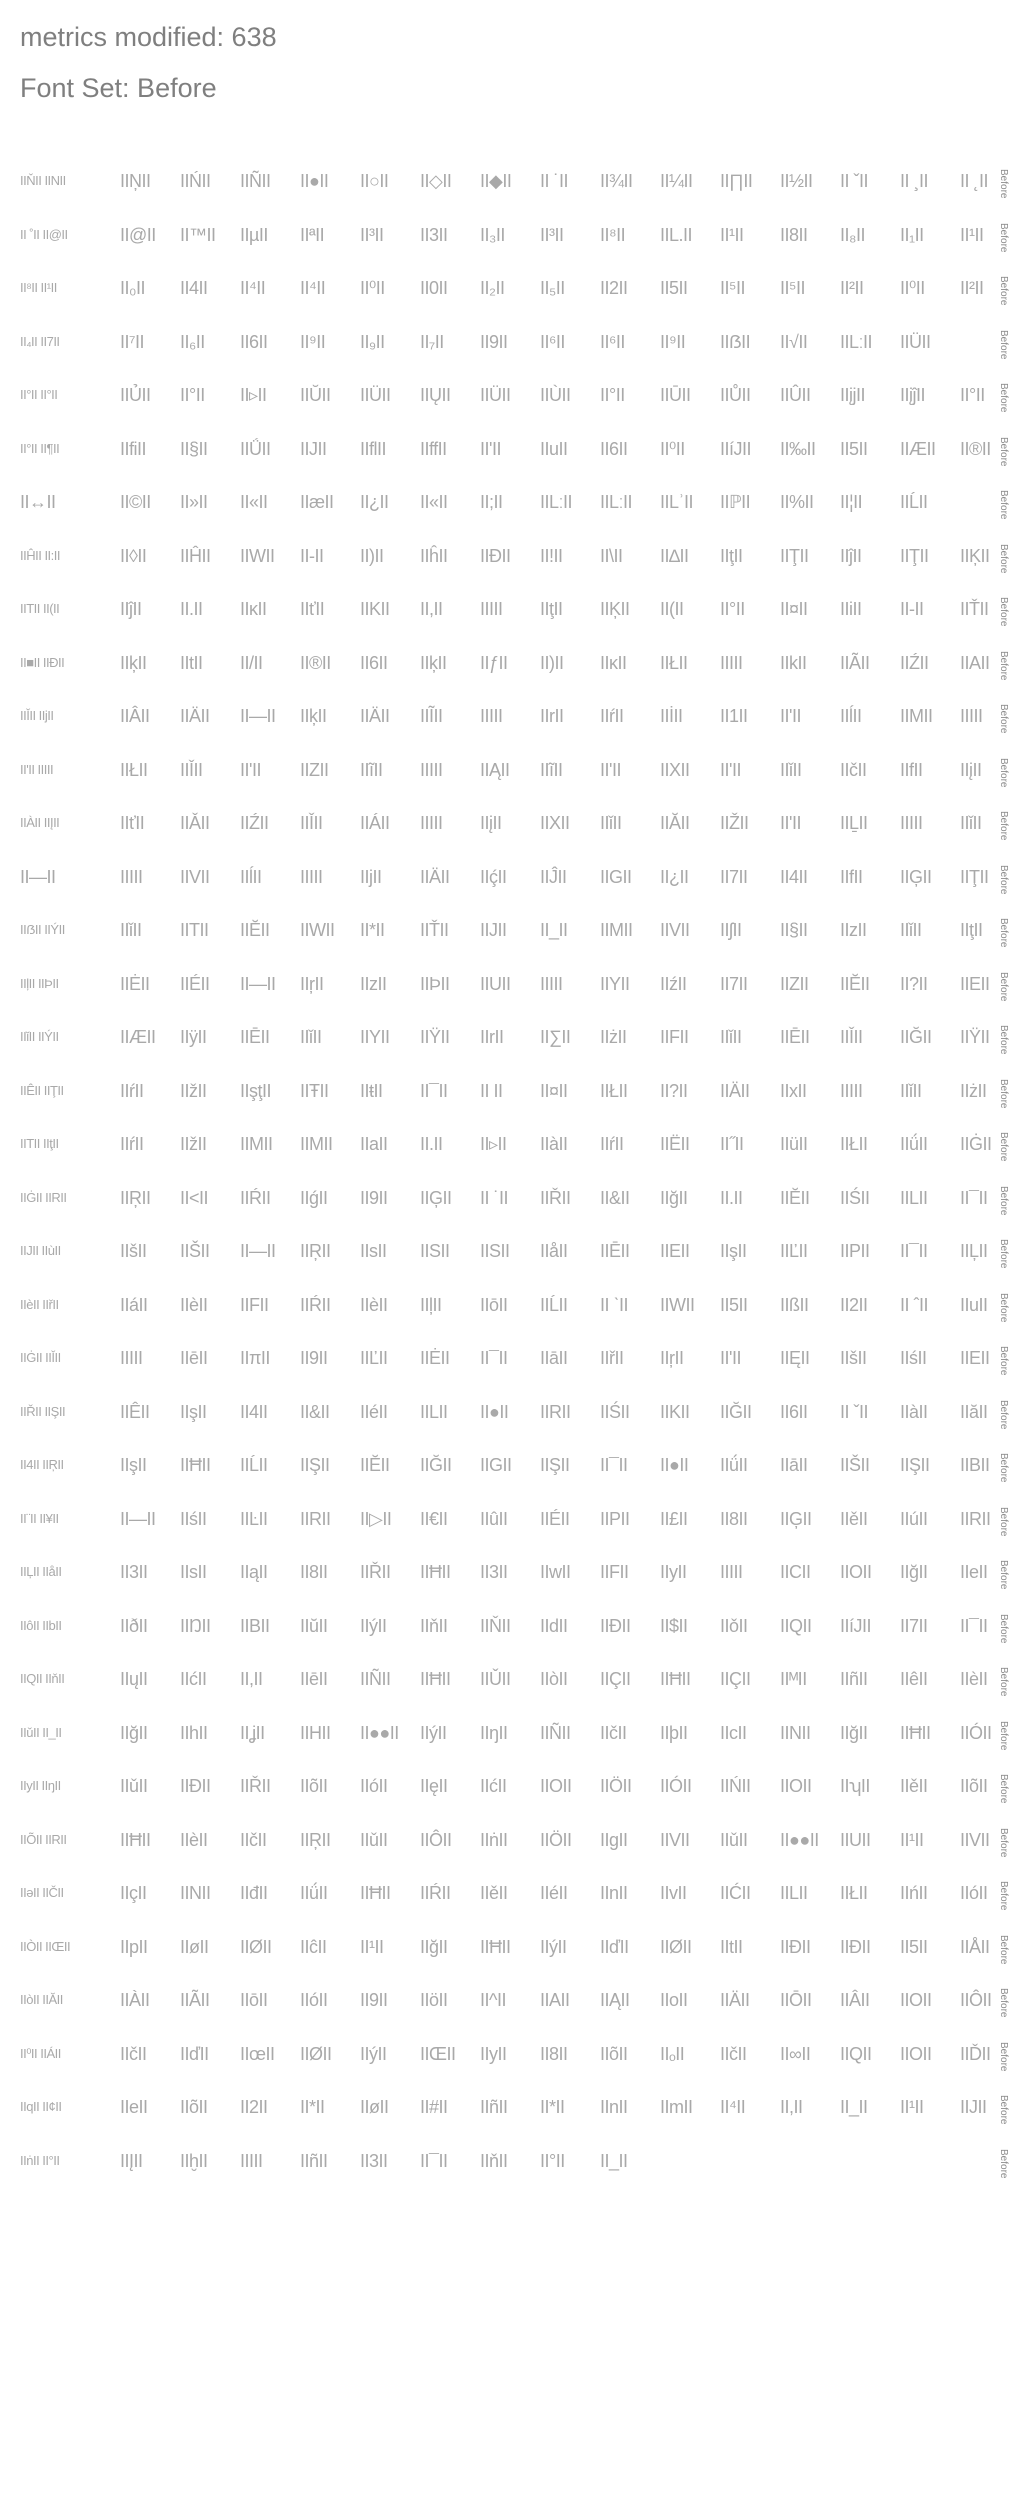 This screenshot has width=1024, height=2520. Describe the element at coordinates (672, 448) in the screenshot. I see `glyph-sample: II⁰II` at that location.